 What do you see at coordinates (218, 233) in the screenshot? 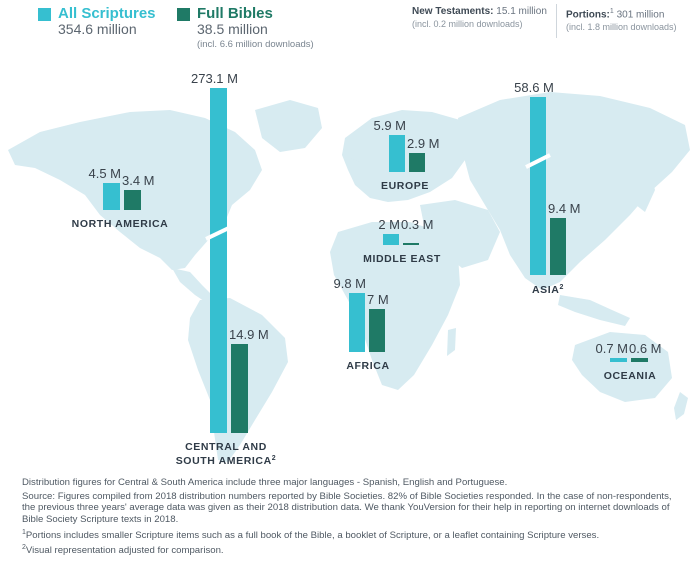
I see `bar-break-central-and-south-america` at bounding box center [218, 233].